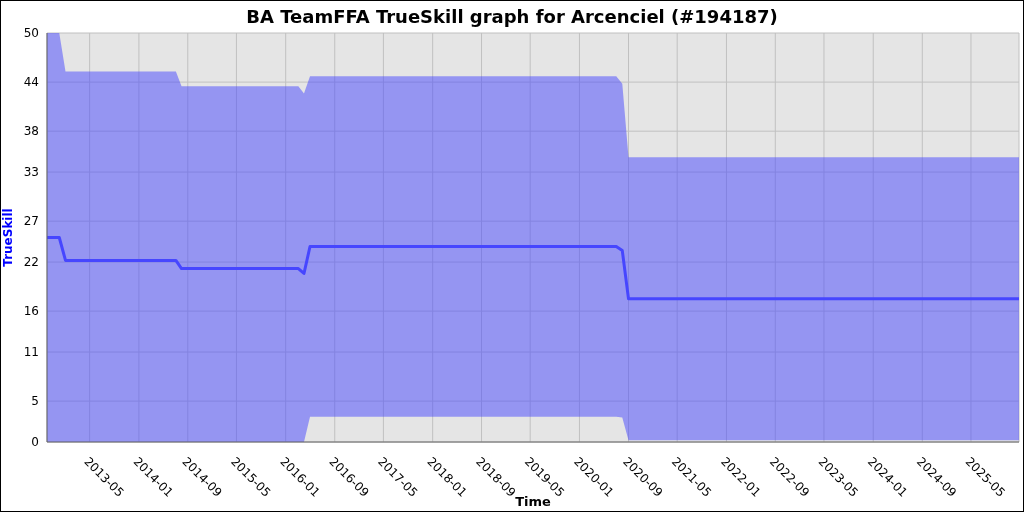 This screenshot has height=512, width=1024. Describe the element at coordinates (31, 352) in the screenshot. I see `y-tick-label: 11` at that location.